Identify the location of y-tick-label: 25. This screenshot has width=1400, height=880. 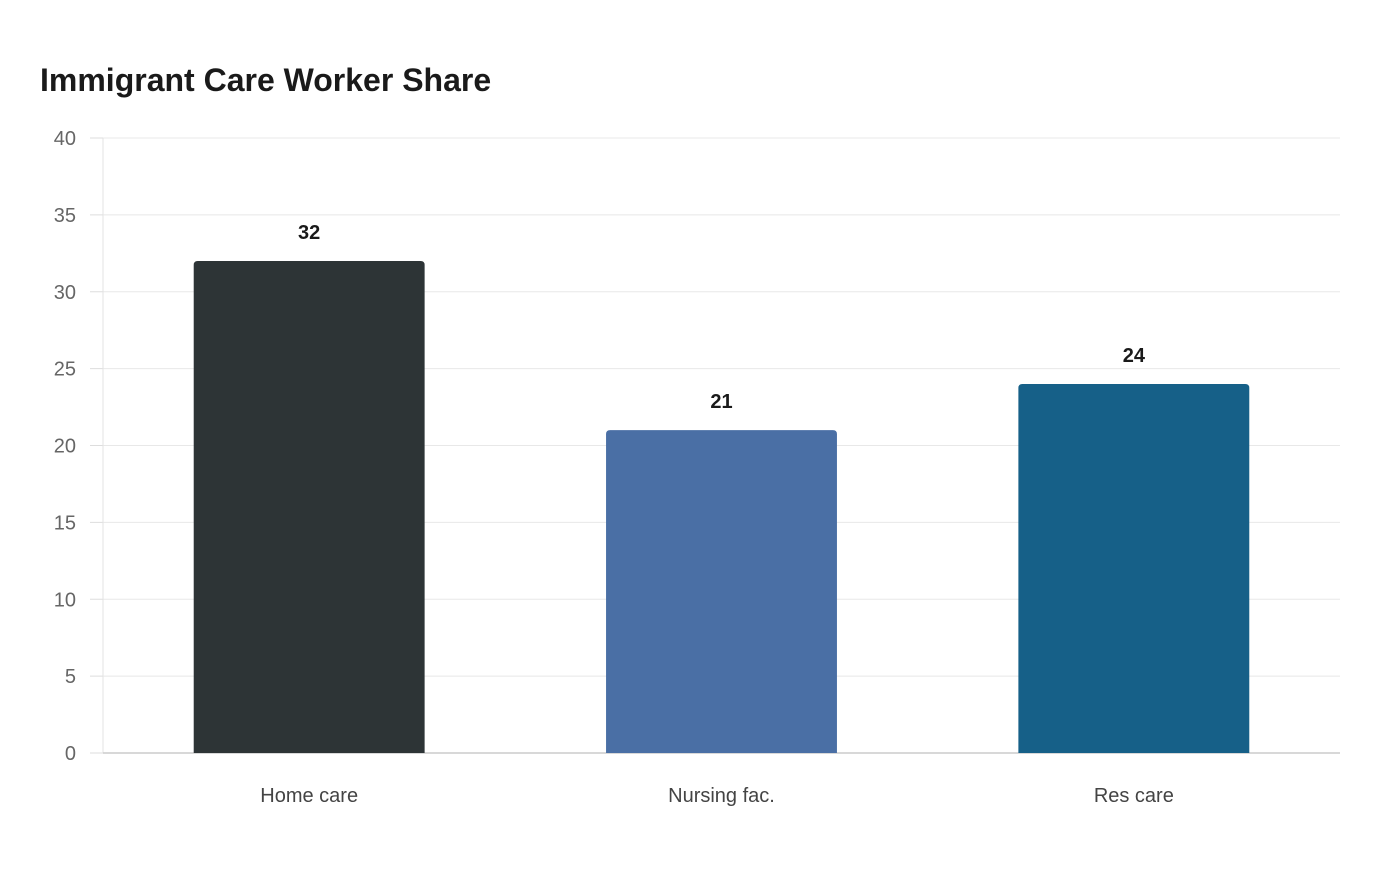
(65, 370).